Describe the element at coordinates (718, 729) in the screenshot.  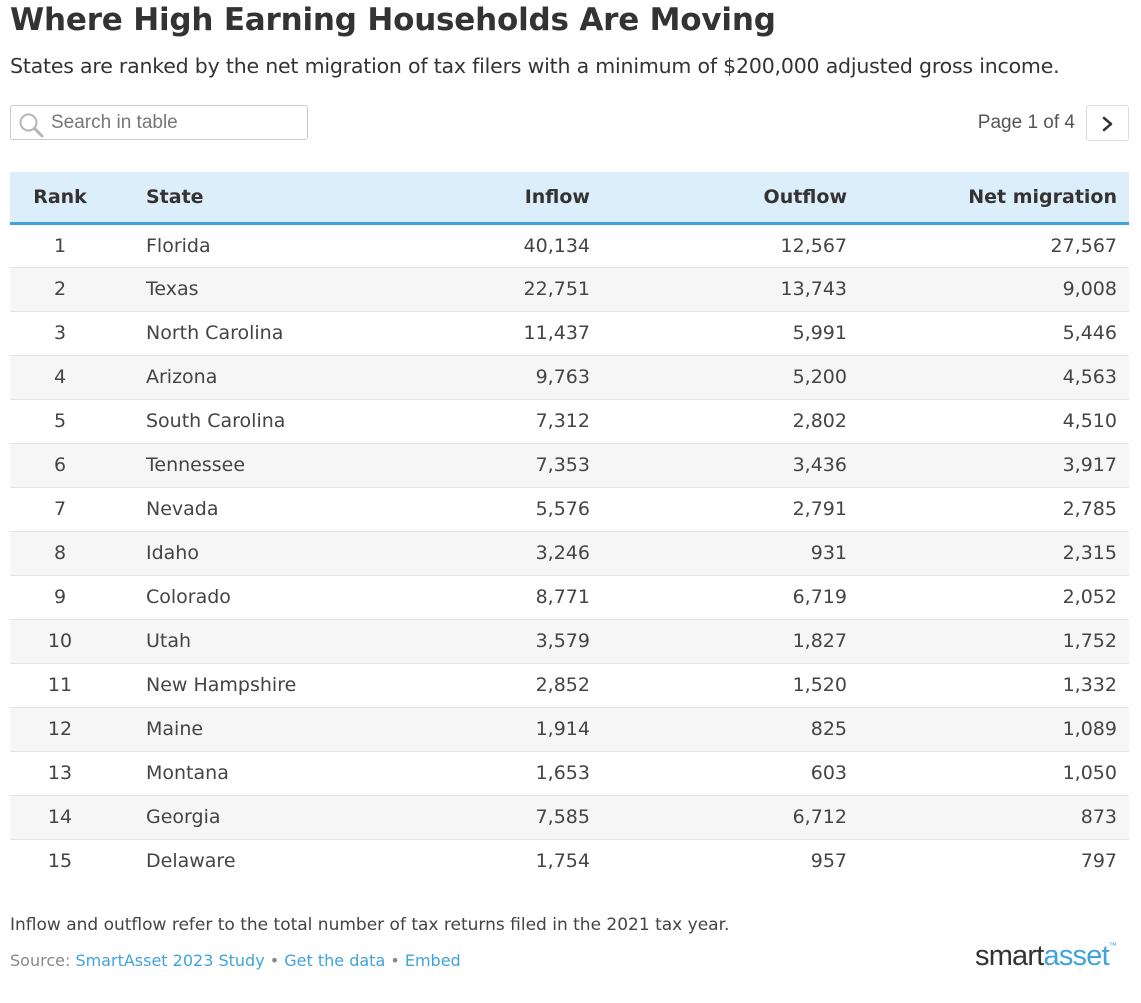
I see `outflow-cell: 825` at that location.